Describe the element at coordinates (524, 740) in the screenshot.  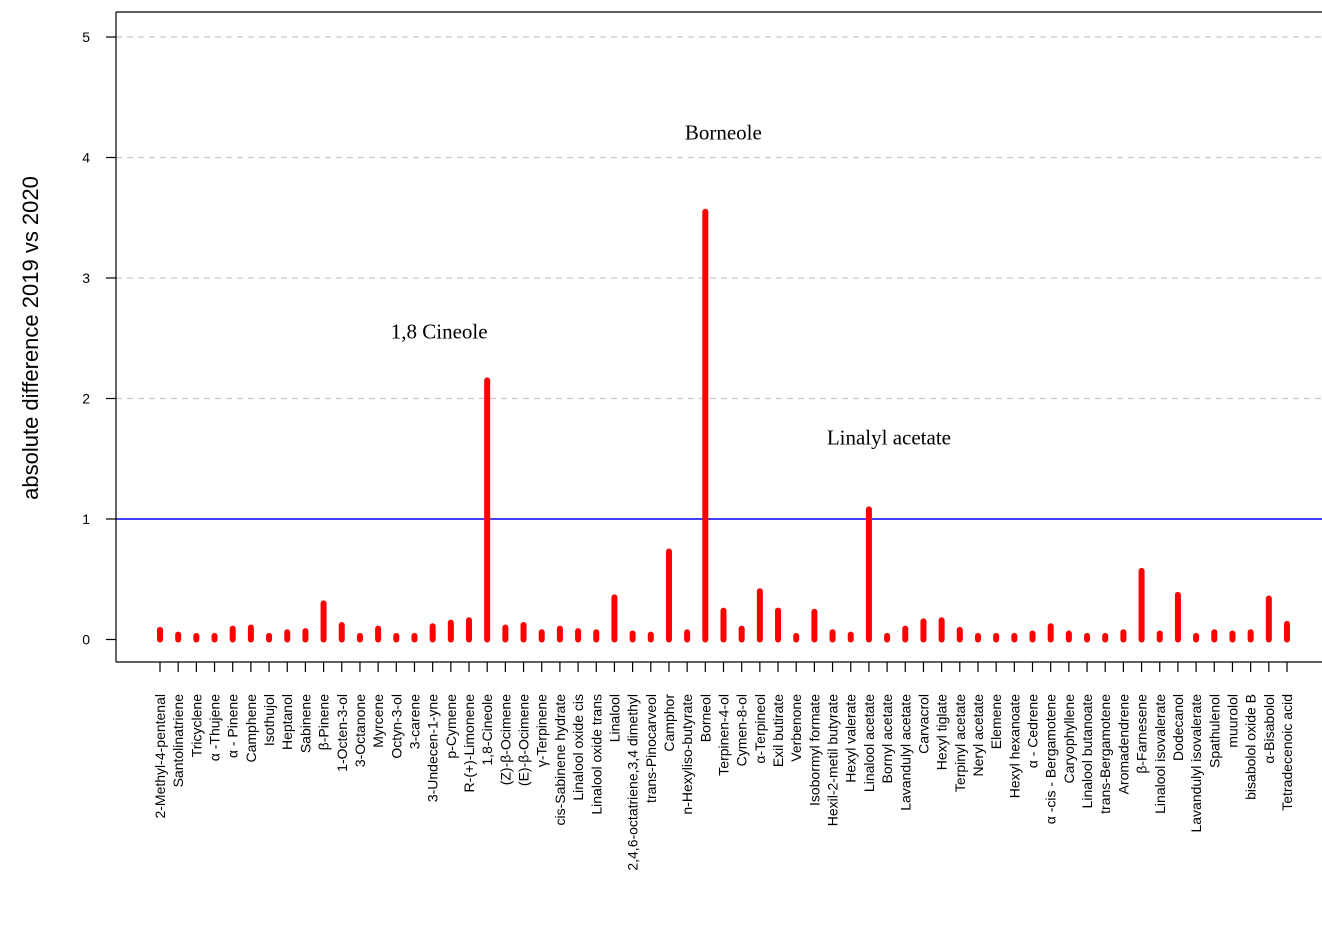
I see `x-tick-label: (E)-β-Ocimene` at that location.